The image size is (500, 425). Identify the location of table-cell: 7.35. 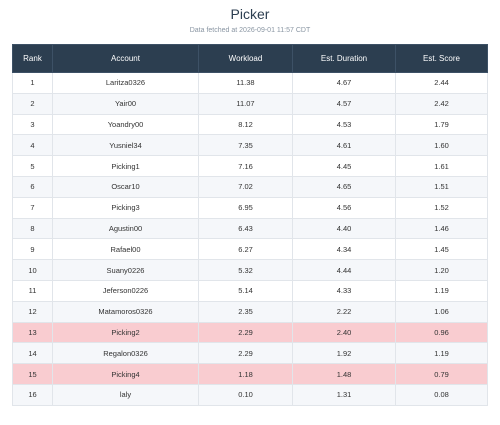
(245, 145).